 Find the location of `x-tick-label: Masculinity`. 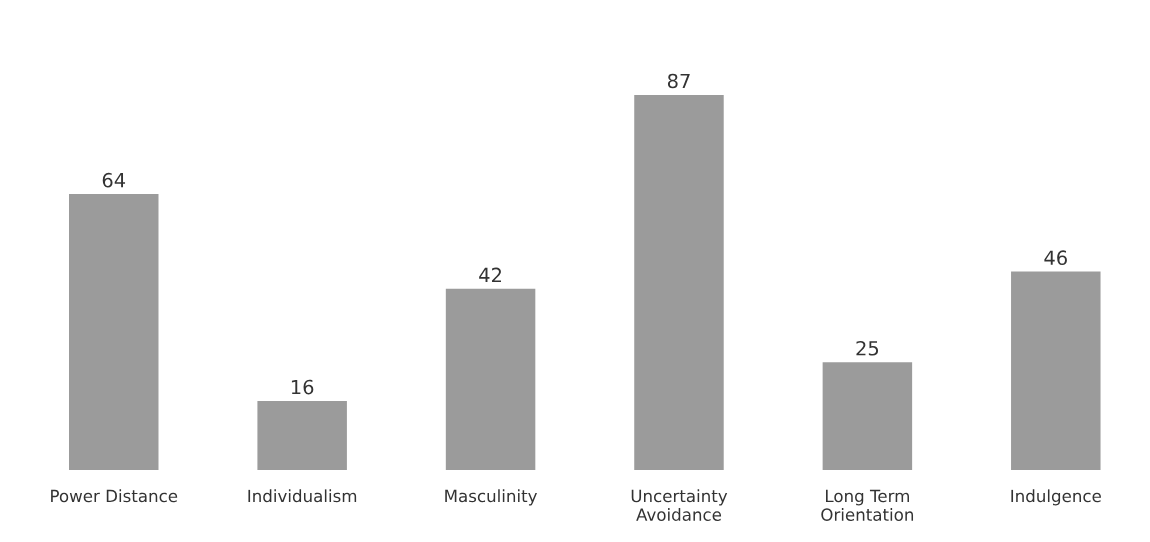

x-tick-label: Masculinity is located at coordinates (491, 497).